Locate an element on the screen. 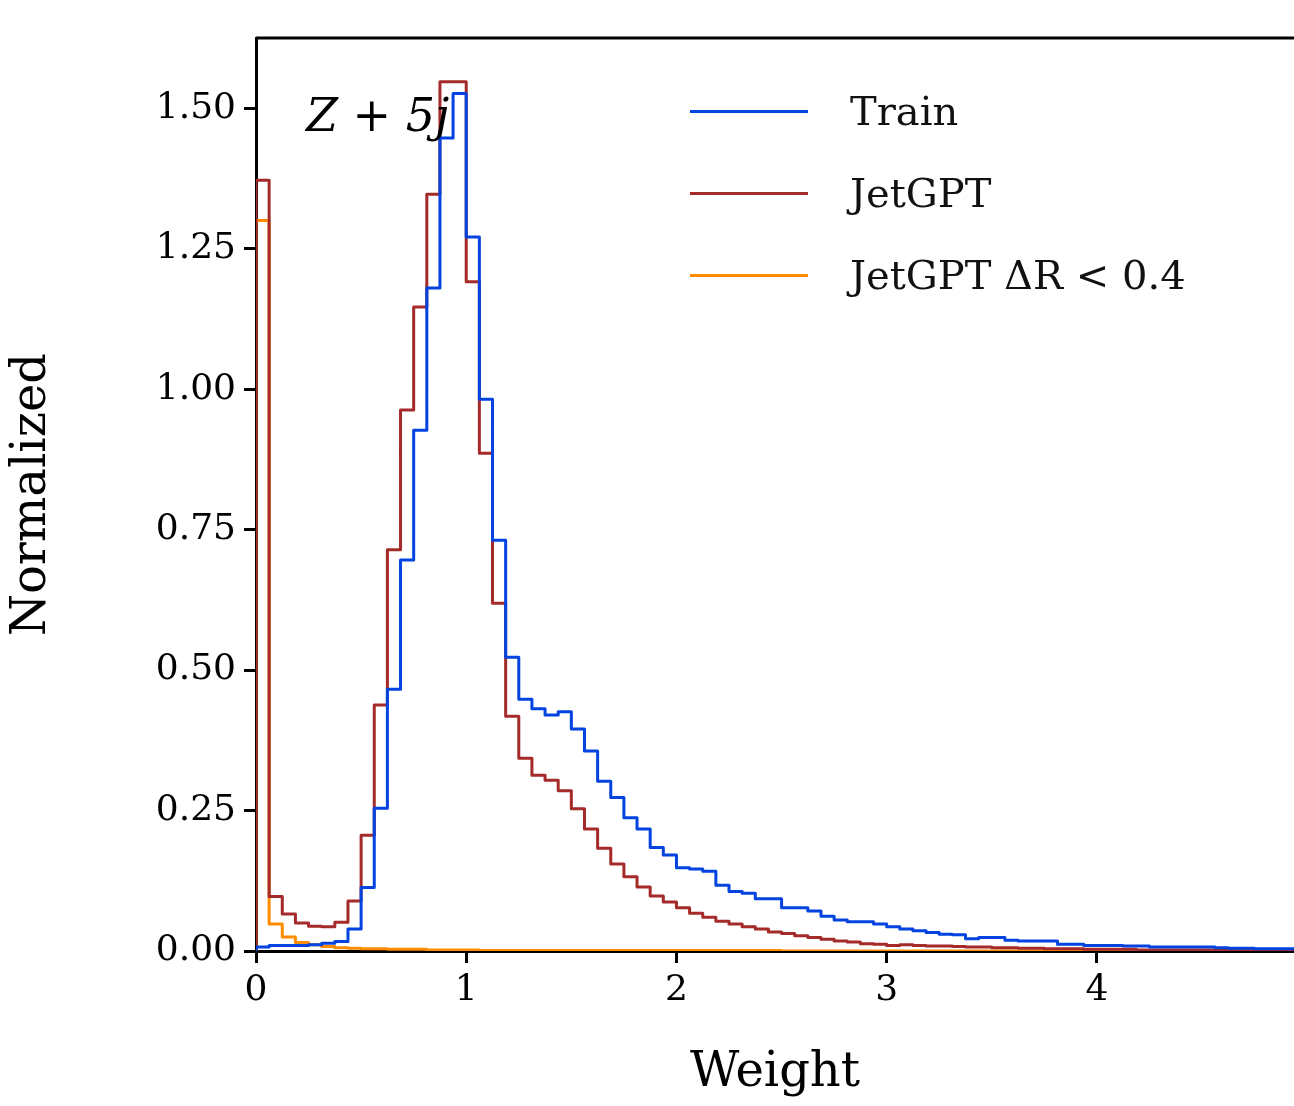 The height and width of the screenshot is (1106, 1294). x-tick-label: 1 is located at coordinates (466, 987).